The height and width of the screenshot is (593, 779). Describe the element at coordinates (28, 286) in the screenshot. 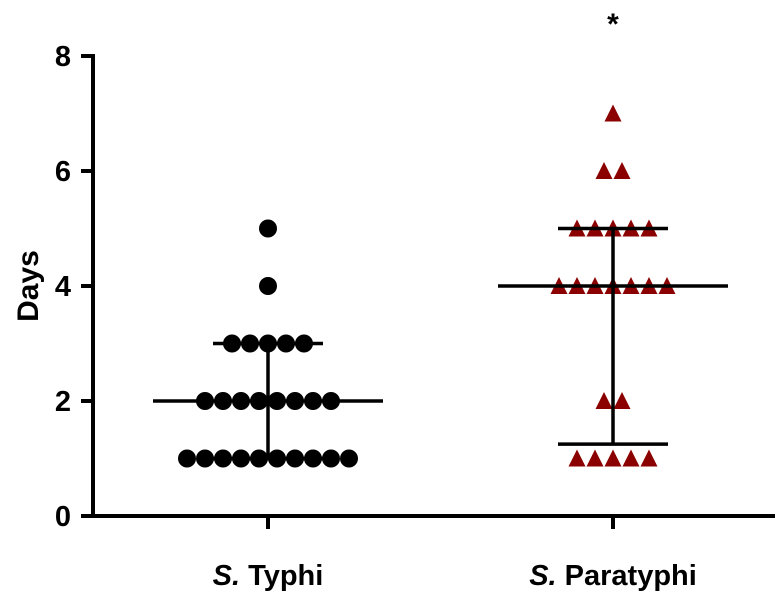

I see `y-axis-title: Days` at that location.